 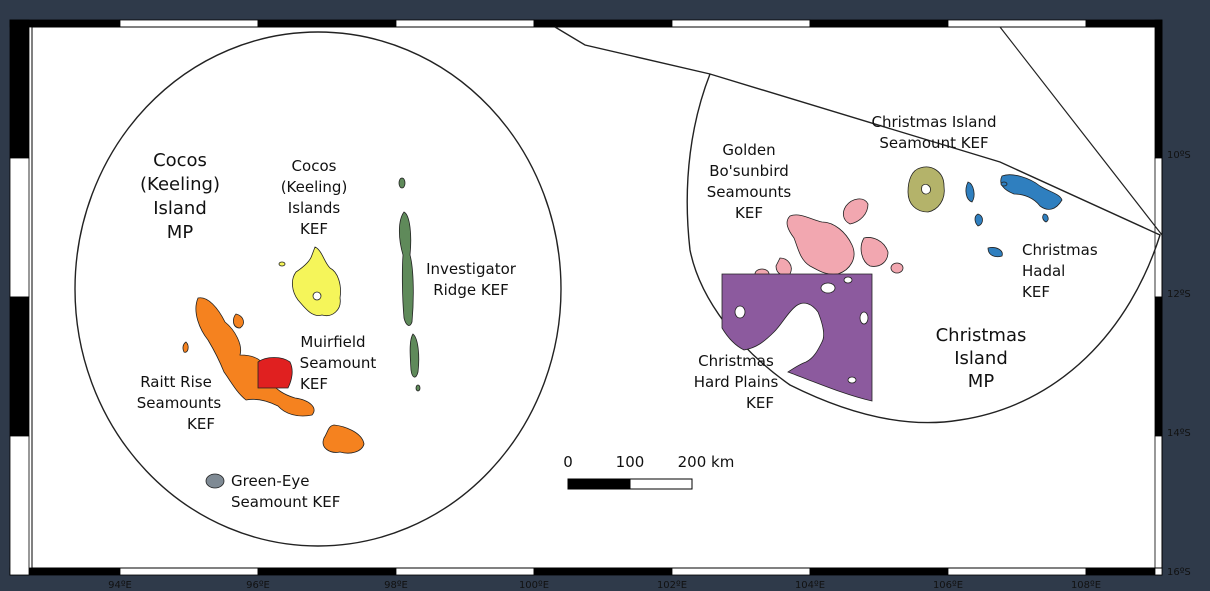 I want to click on x-tick-label: 98ºE, so click(x=396, y=585).